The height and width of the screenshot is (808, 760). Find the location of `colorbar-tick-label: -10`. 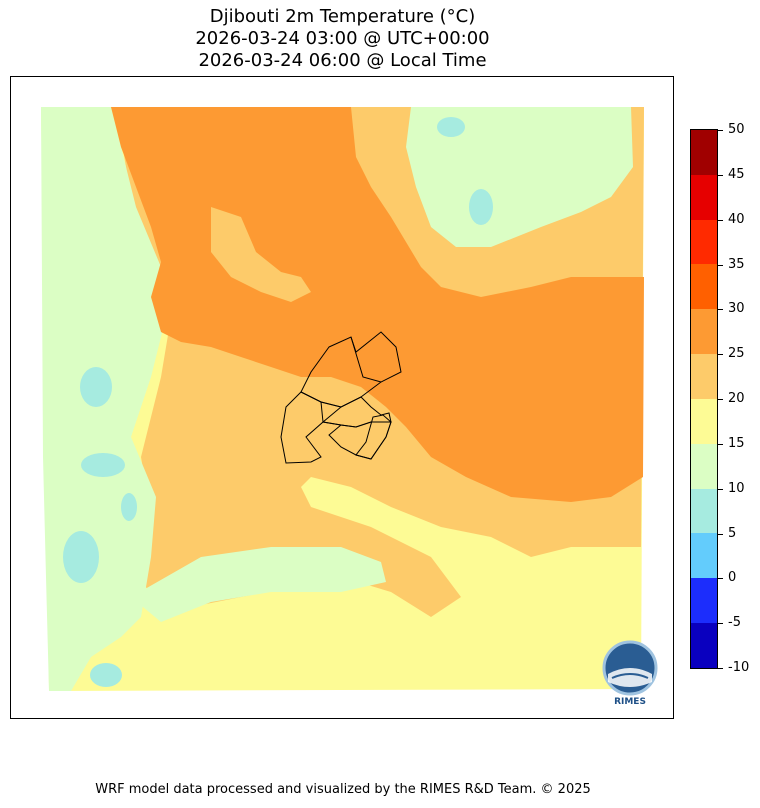

colorbar-tick-label: -10 is located at coordinates (739, 667).